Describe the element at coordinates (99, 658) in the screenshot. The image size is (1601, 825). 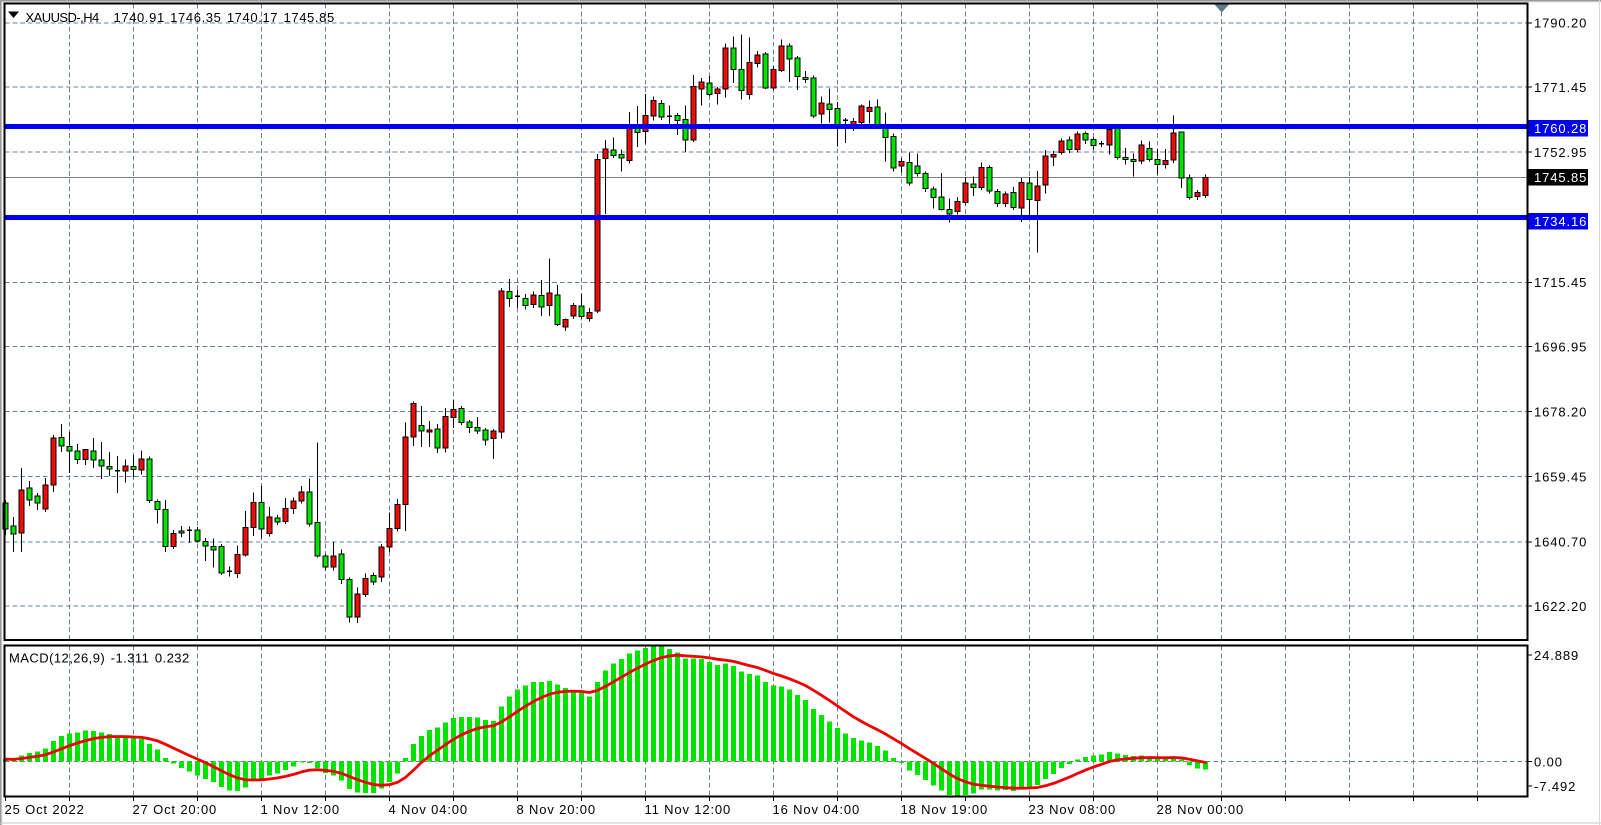
I see `svg-text: MACD(12,26,9) -1.311 0.232` at that location.